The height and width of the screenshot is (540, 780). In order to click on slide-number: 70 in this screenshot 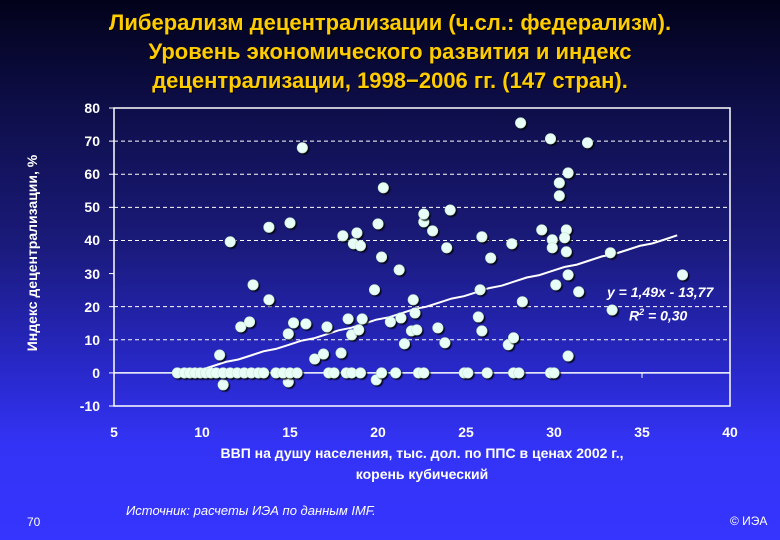, I will do `click(34, 522)`.